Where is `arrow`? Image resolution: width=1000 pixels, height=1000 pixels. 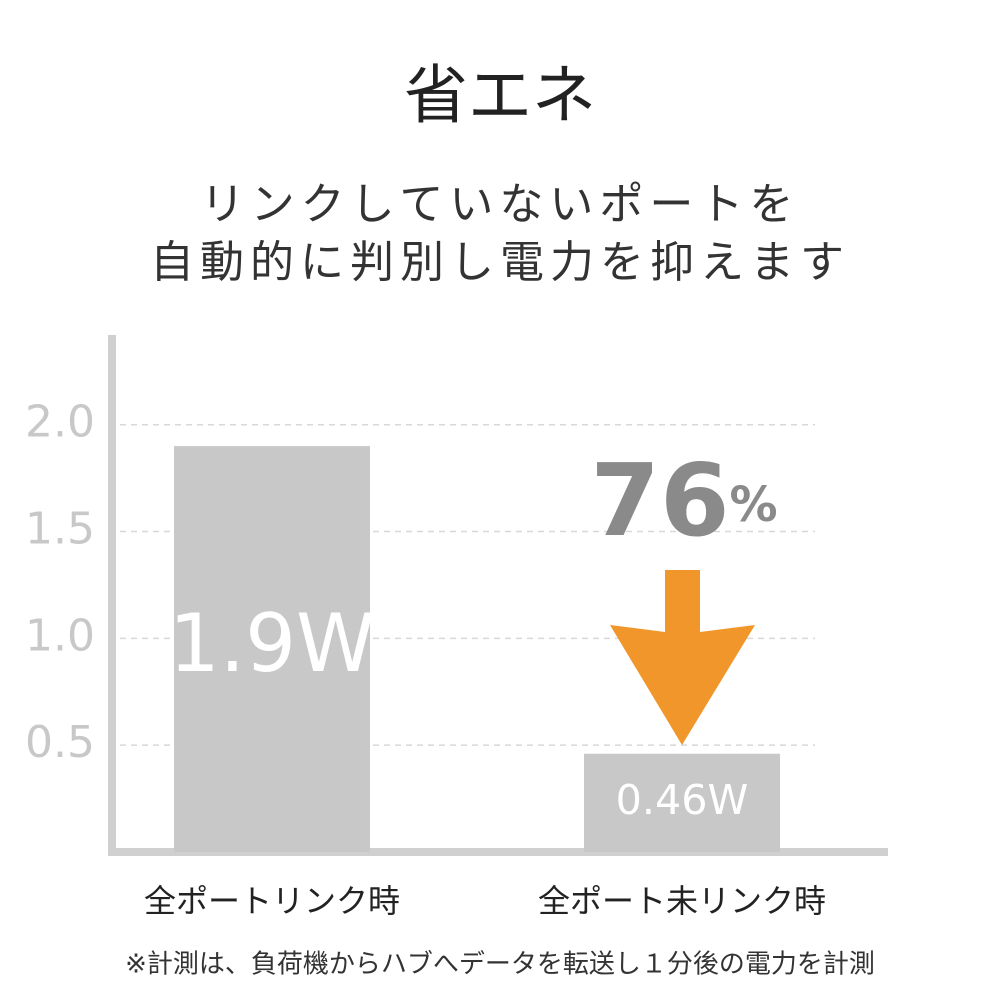
arrow is located at coordinates (682, 657).